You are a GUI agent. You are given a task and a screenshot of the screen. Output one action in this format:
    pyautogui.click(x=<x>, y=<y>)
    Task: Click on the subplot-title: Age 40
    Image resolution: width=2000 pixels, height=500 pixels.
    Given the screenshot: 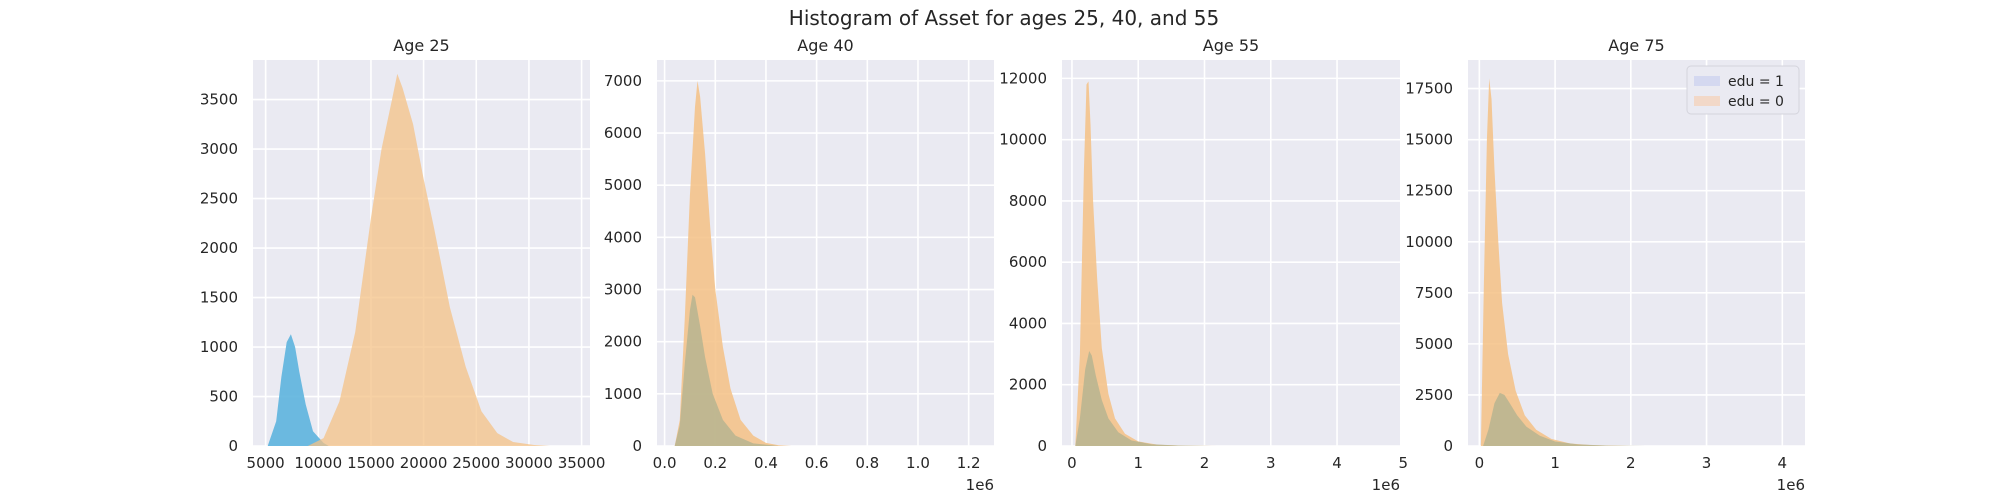 What is the action you would take?
    pyautogui.click(x=825, y=45)
    